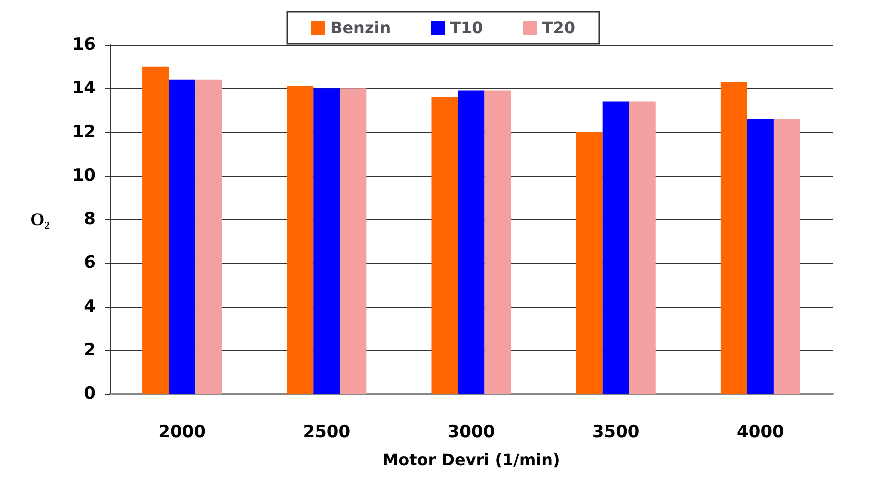 This screenshot has height=502, width=887. What do you see at coordinates (84, 45) in the screenshot?
I see `y-tick-label: 16` at bounding box center [84, 45].